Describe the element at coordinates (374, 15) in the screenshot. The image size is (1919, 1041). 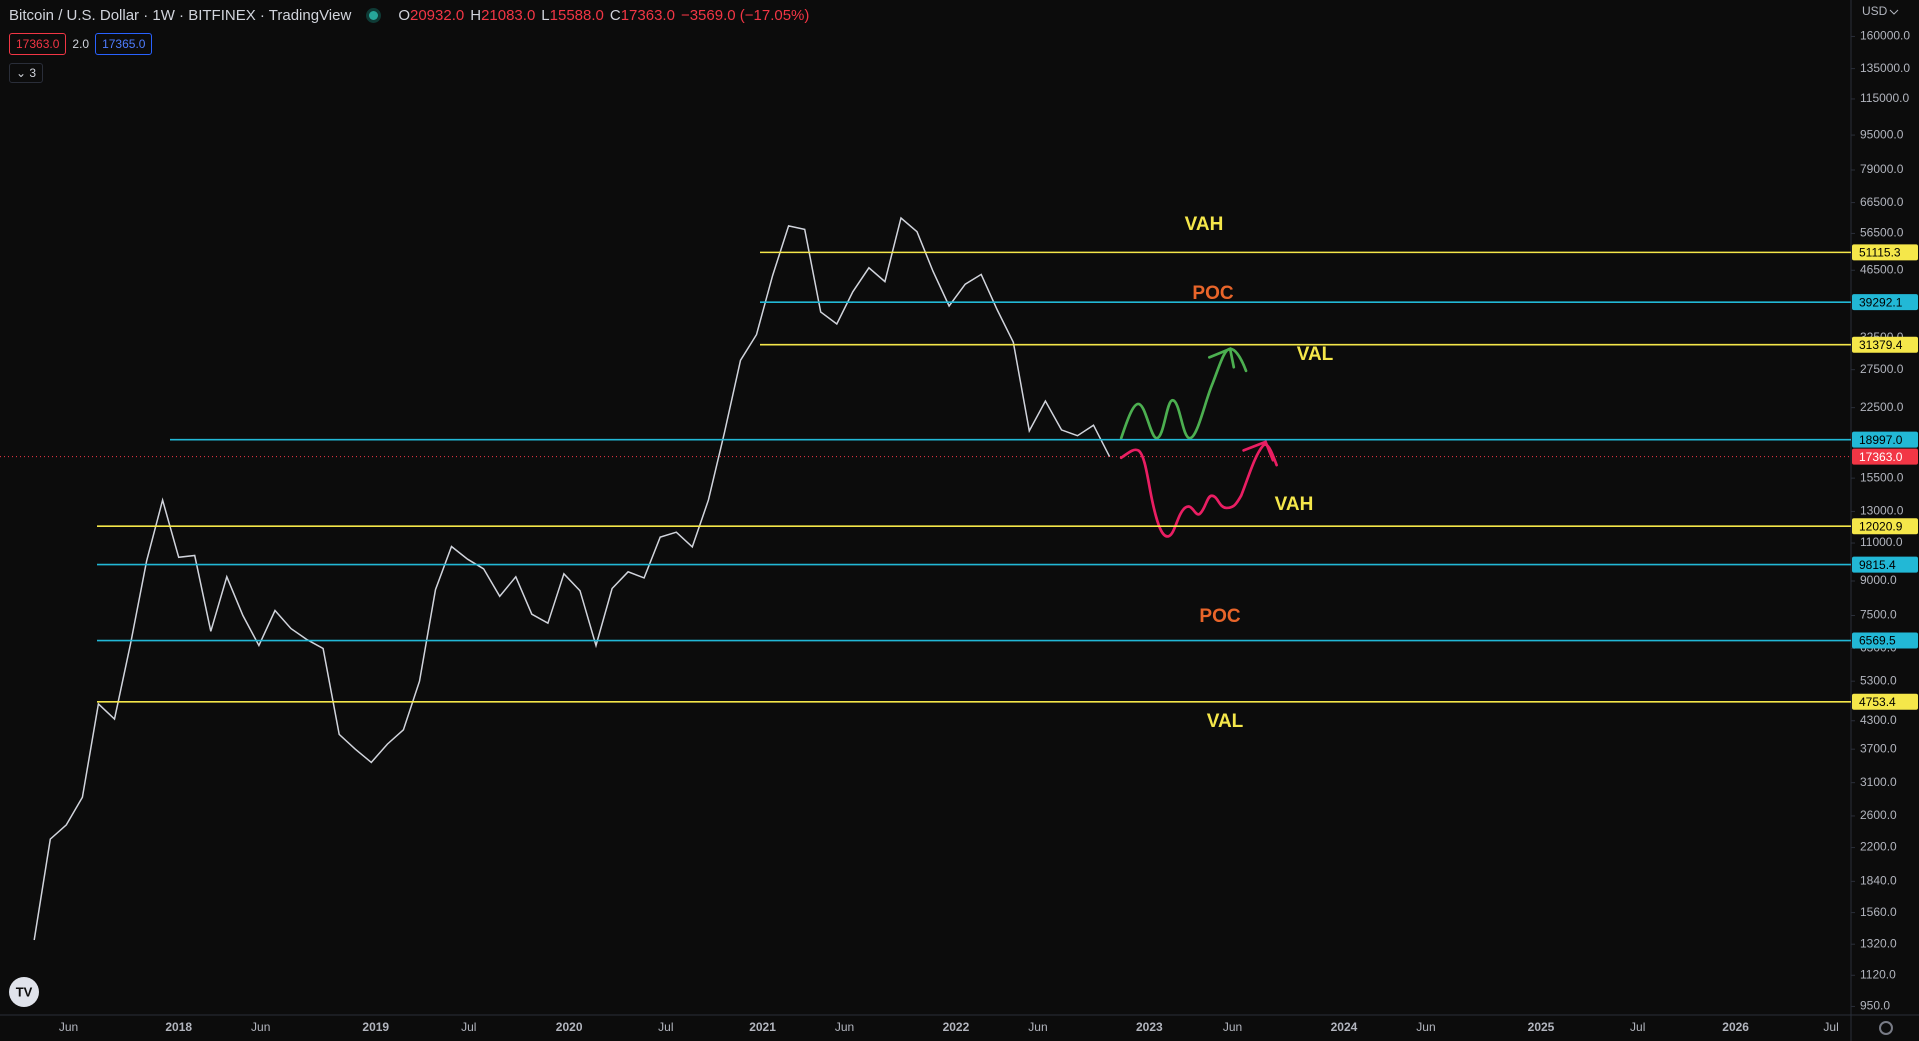
I see `market-status` at that location.